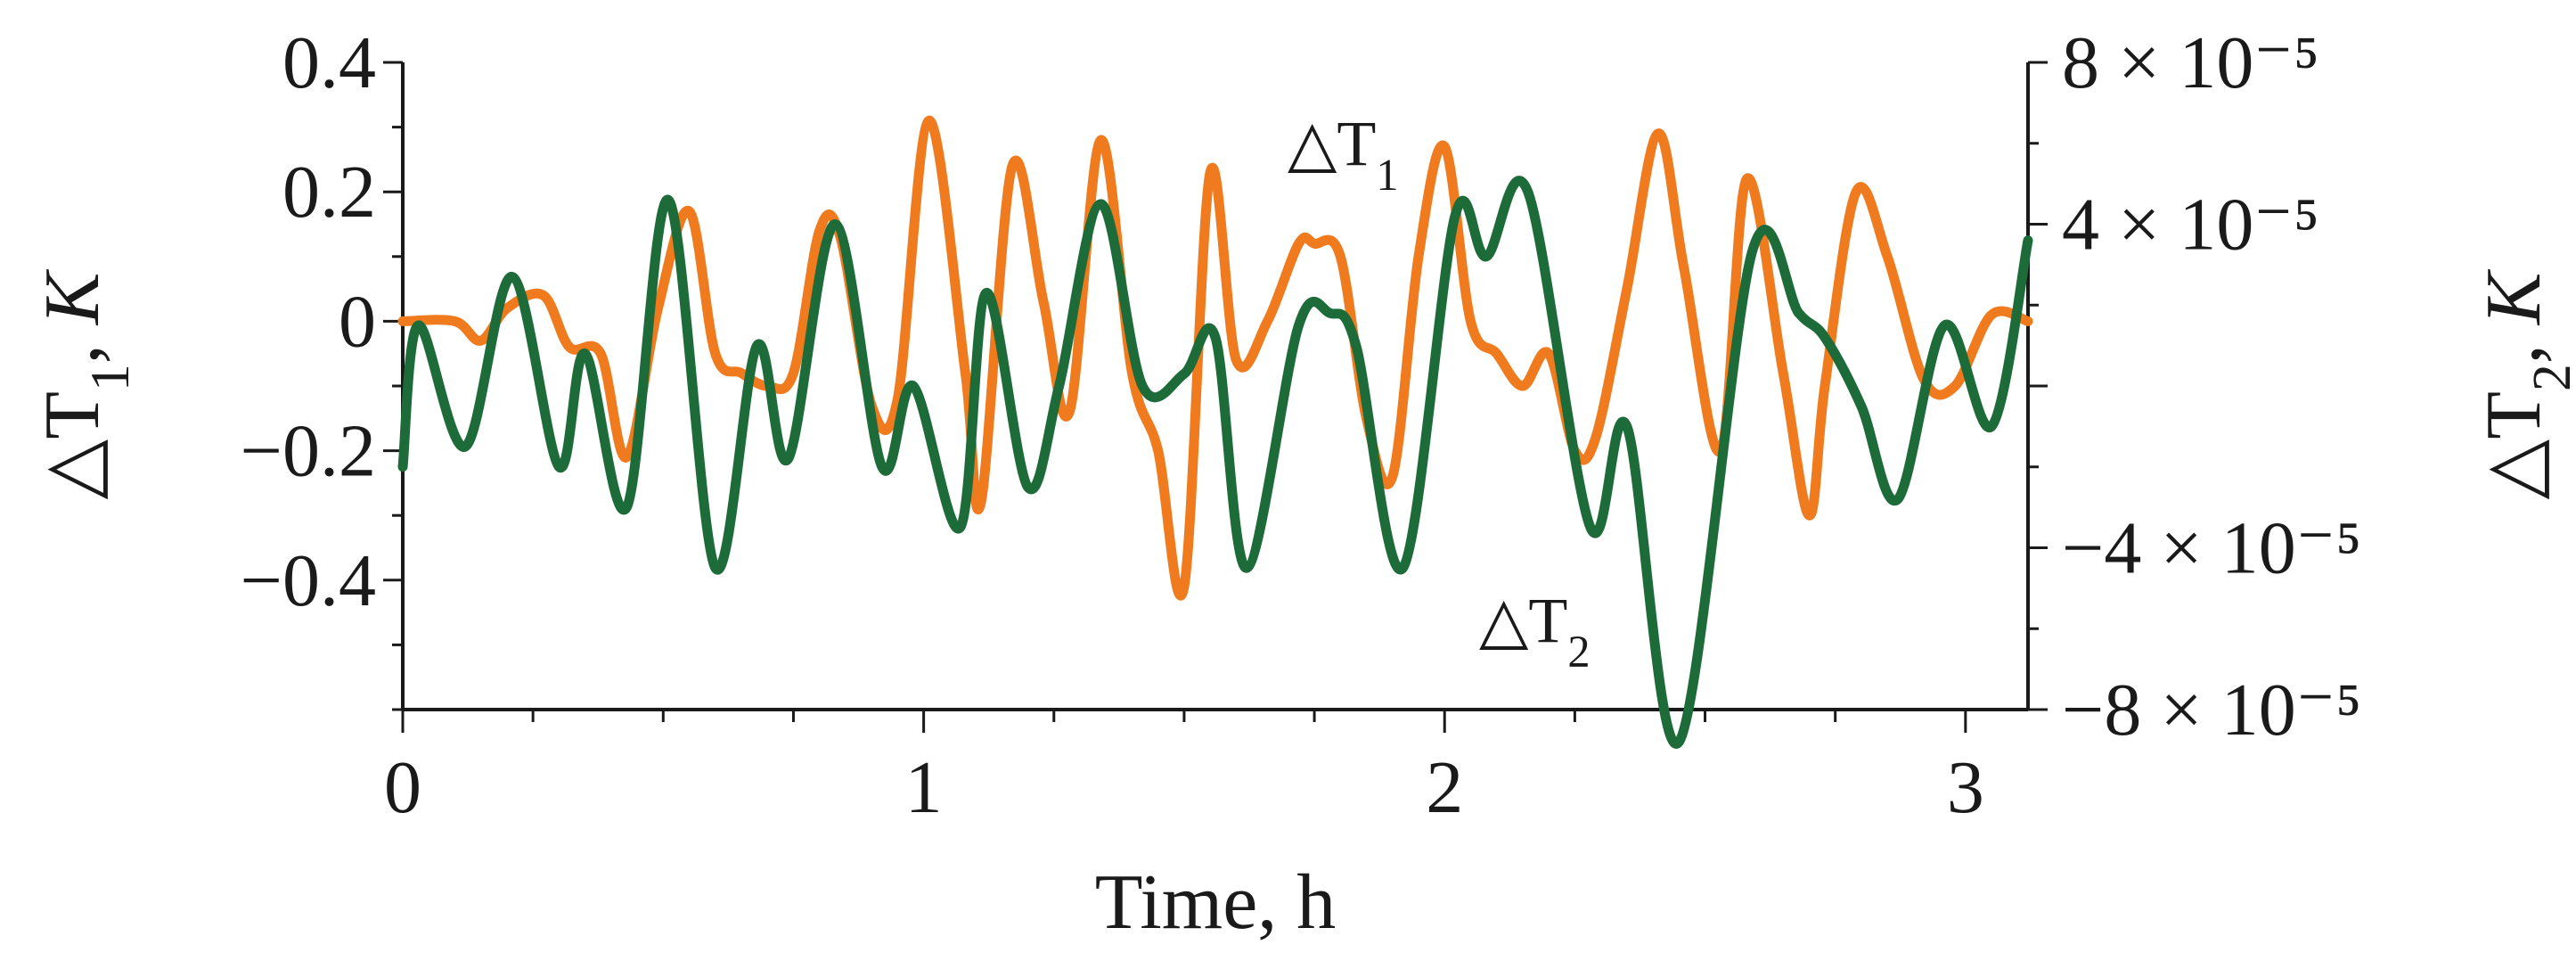  I want to click on x-tick-label: 1, so click(924, 787).